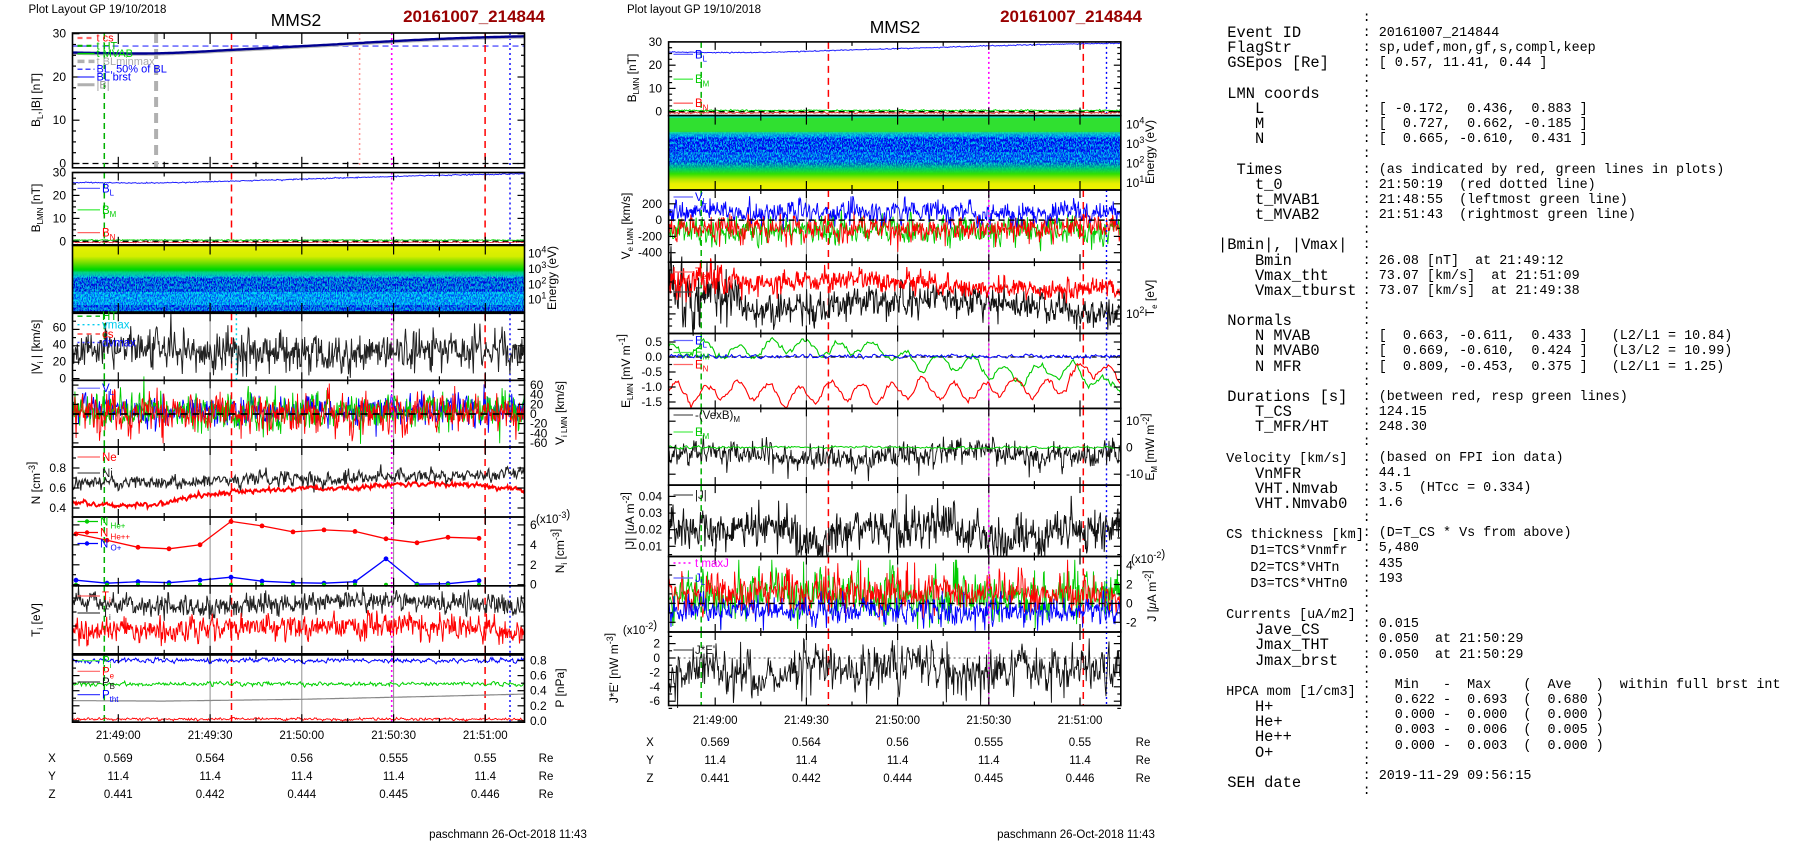 This screenshot has height=841, width=1804. Describe the element at coordinates (57, 508) in the screenshot. I see `svg-text: 0.4` at that location.